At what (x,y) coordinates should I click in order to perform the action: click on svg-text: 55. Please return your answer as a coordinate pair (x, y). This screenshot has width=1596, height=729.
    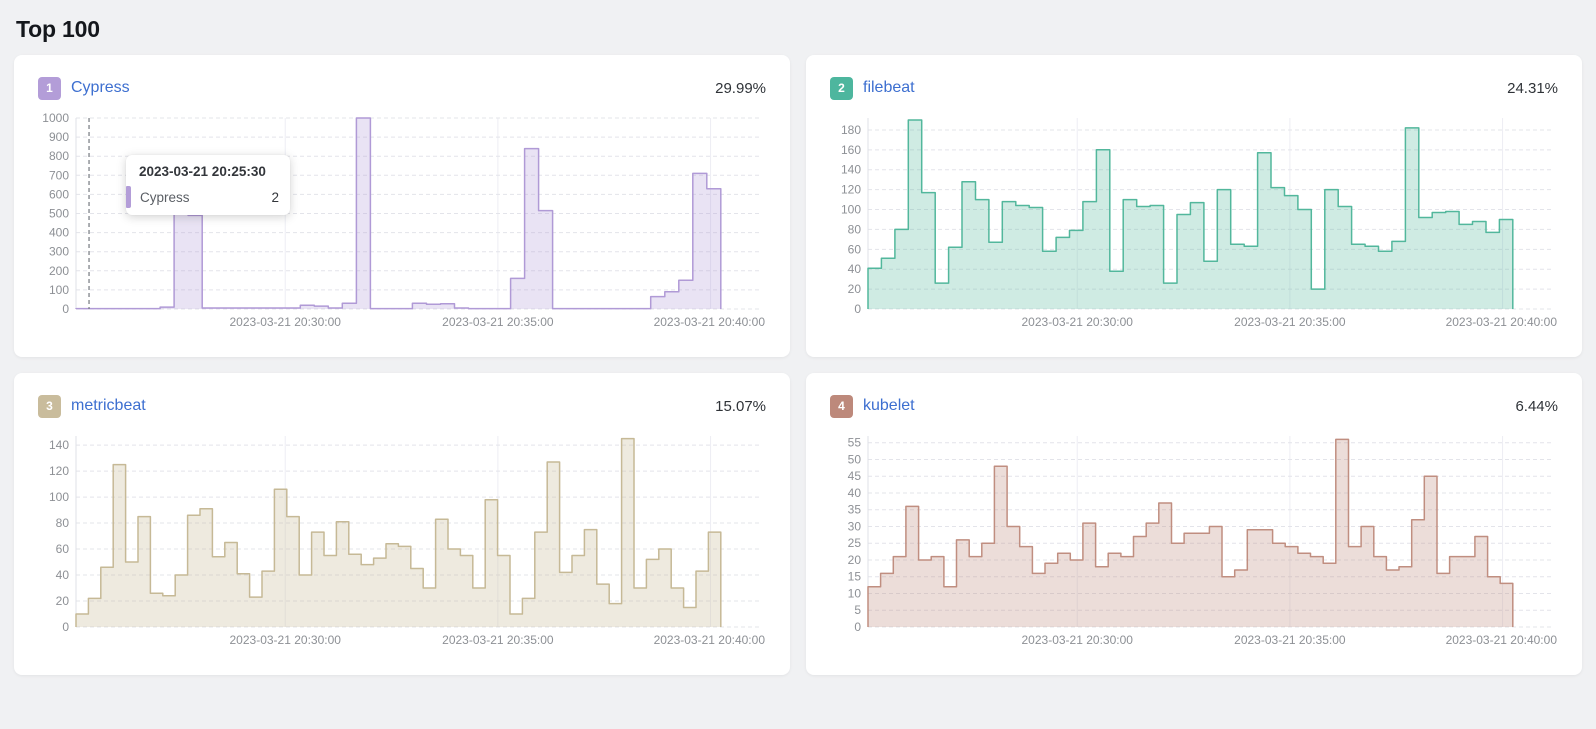
    Looking at the image, I should click on (855, 443).